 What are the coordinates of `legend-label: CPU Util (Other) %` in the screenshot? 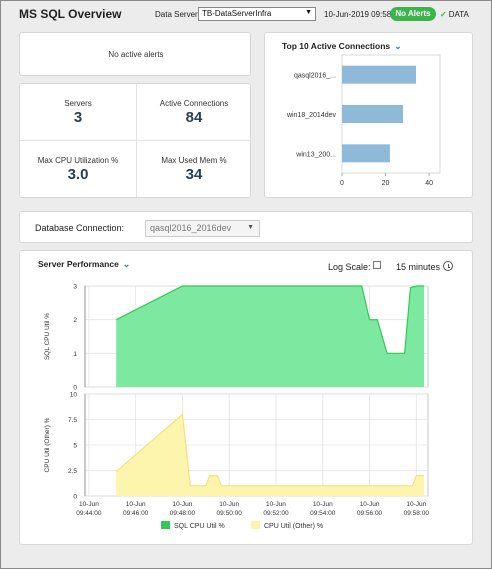 It's located at (293, 526).